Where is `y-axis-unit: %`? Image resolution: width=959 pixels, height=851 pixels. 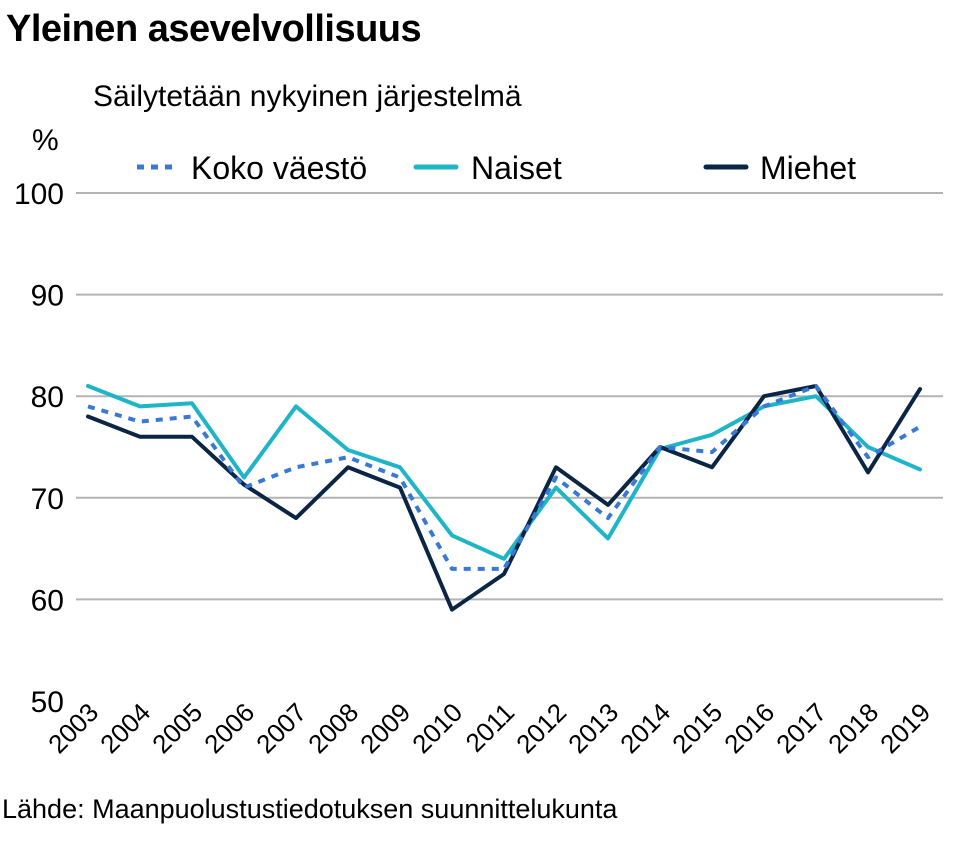
y-axis-unit: % is located at coordinates (45, 140).